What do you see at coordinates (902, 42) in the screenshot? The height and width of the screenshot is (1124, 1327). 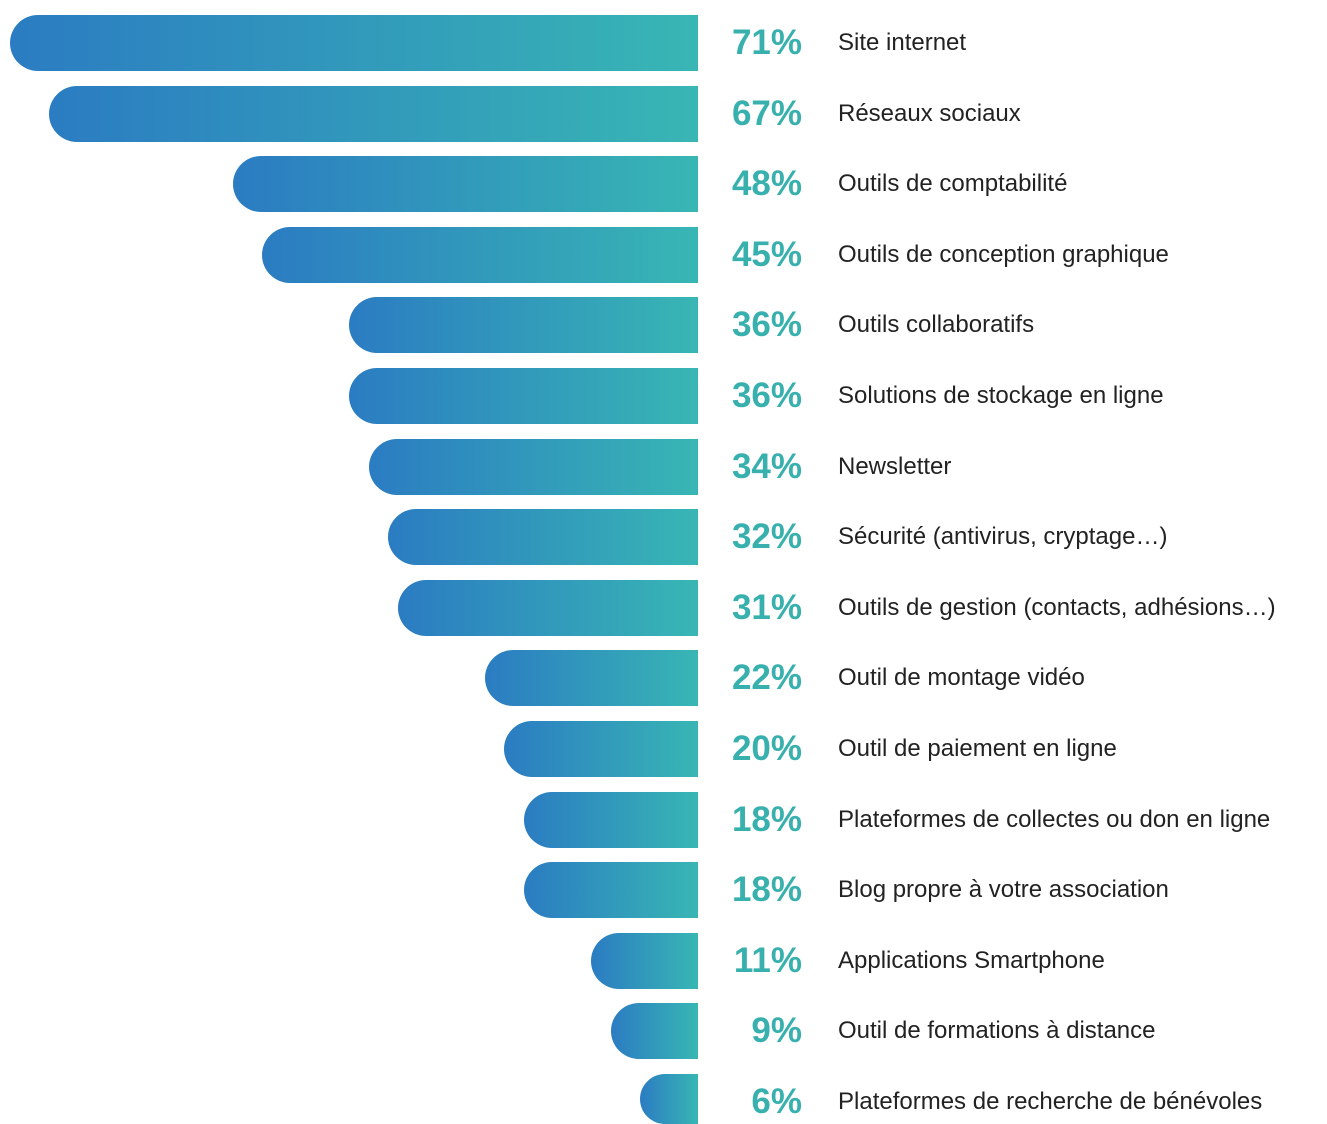 I see `category-label: Site internet` at bounding box center [902, 42].